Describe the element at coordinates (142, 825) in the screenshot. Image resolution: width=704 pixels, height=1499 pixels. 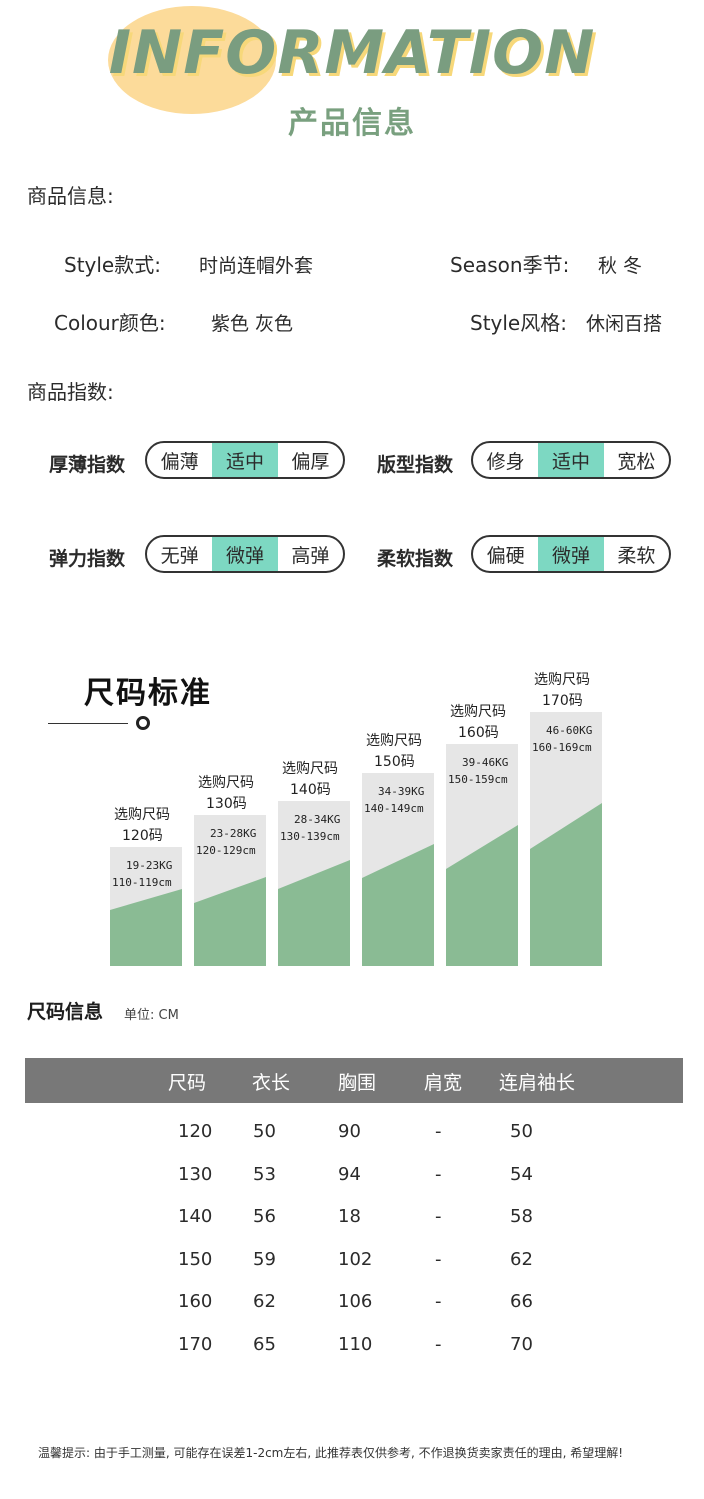
I see `bar-caption: 选购尺码 120码` at that location.